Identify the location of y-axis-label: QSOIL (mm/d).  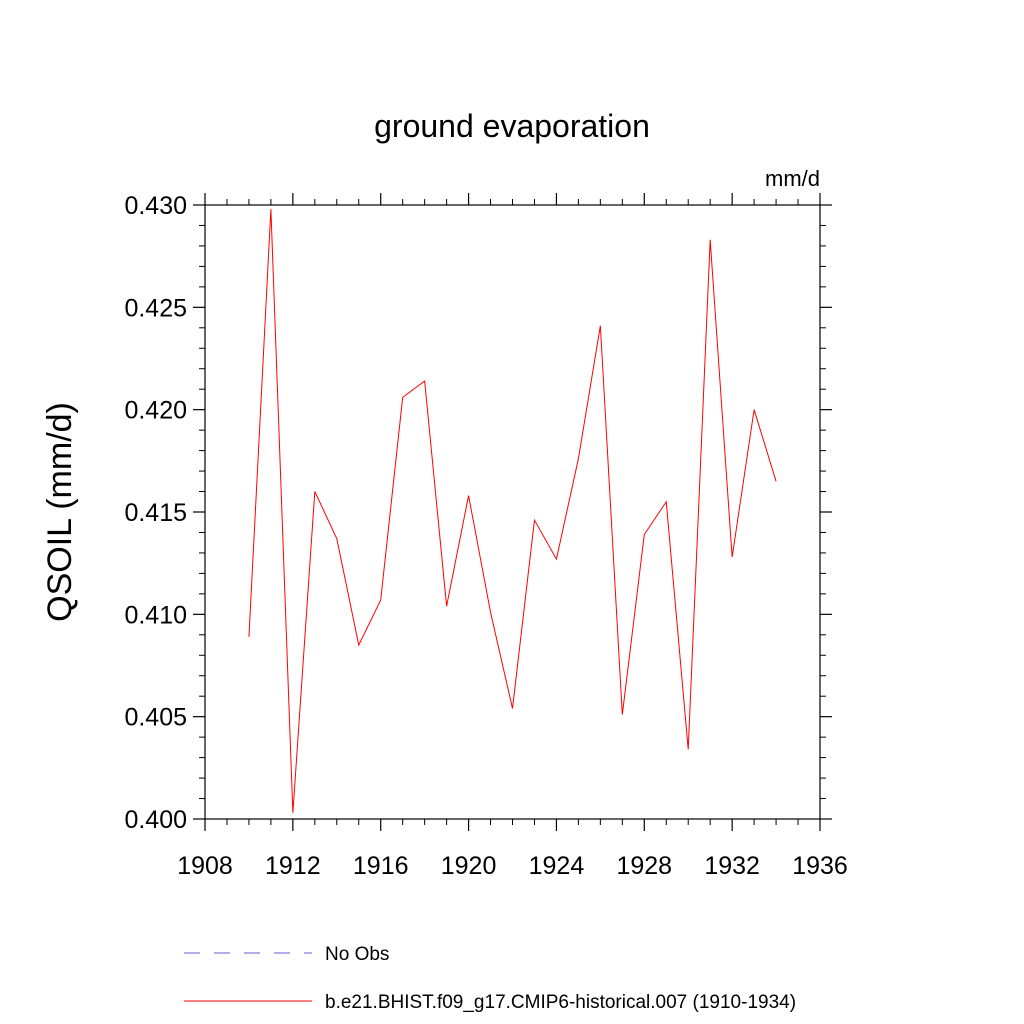
(60, 512).